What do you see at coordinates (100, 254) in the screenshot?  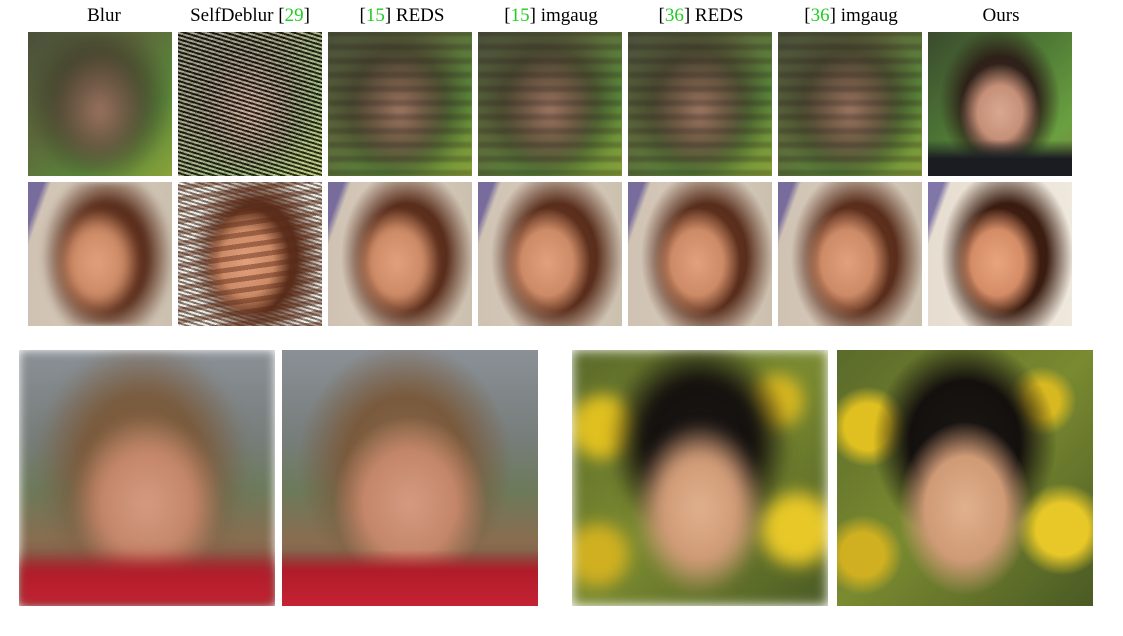 I see `row2-blur-image` at bounding box center [100, 254].